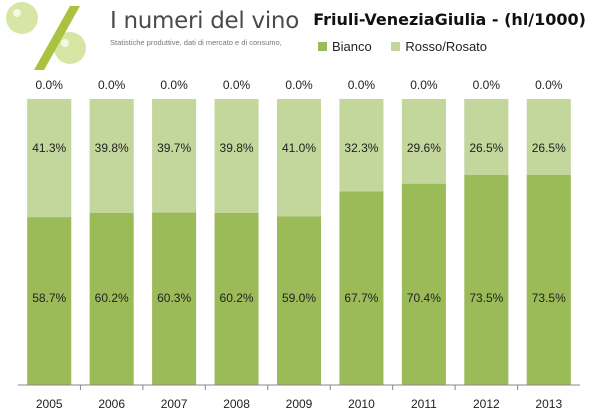 This screenshot has width=600, height=418. Describe the element at coordinates (548, 404) in the screenshot. I see `x-tick-label: 2013` at that location.